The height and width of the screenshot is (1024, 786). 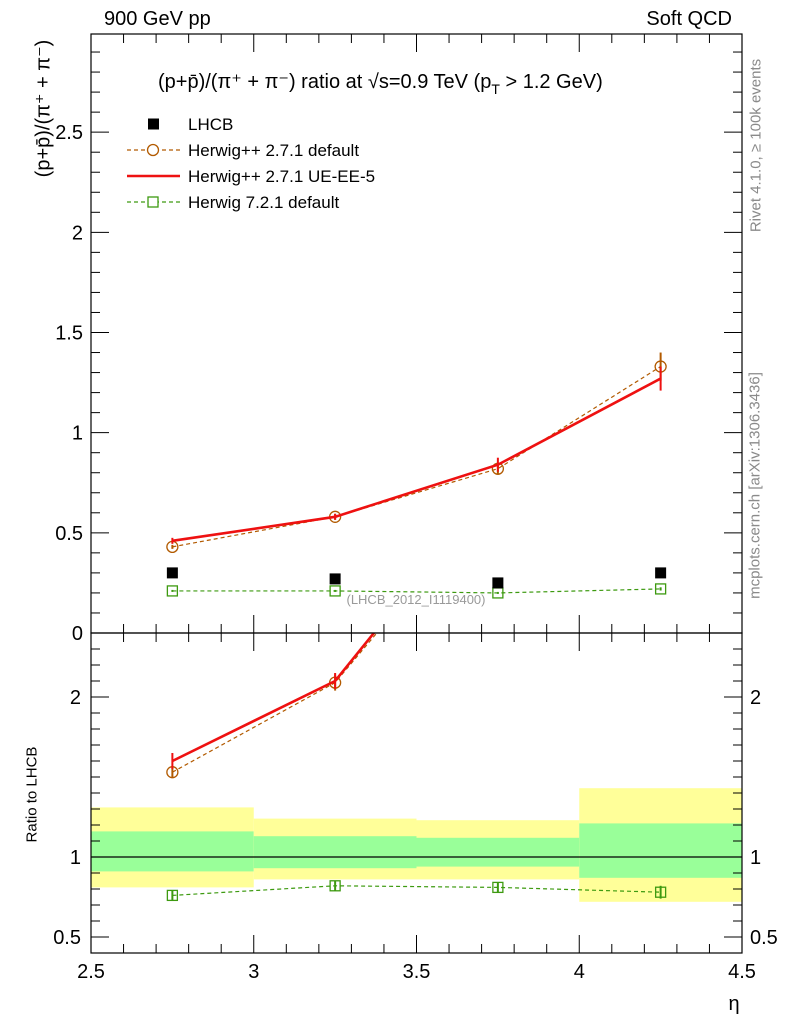 I want to click on ratio-y-tick-label-right: 2, so click(x=755, y=698).